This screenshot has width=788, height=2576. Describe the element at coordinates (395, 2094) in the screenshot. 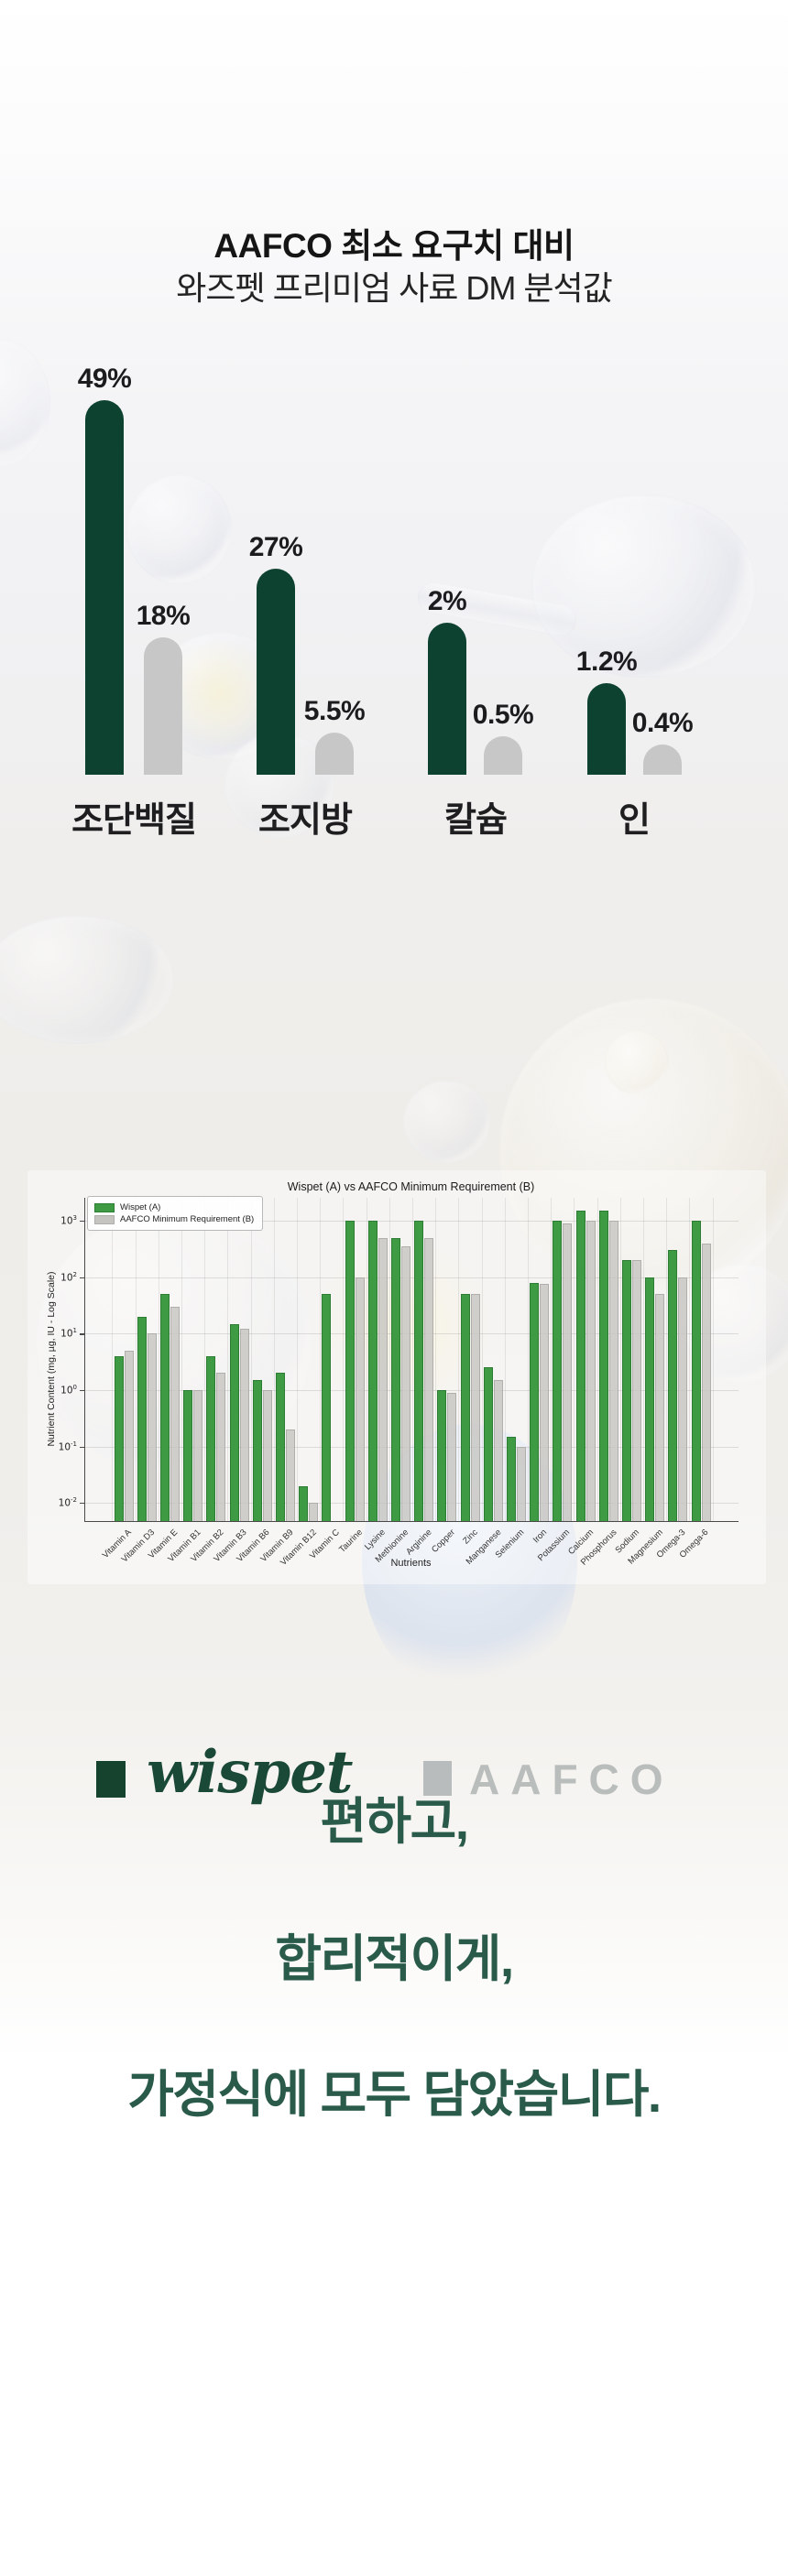

I see `footer-line-3: 가정식에 모두 담았습니다.` at that location.